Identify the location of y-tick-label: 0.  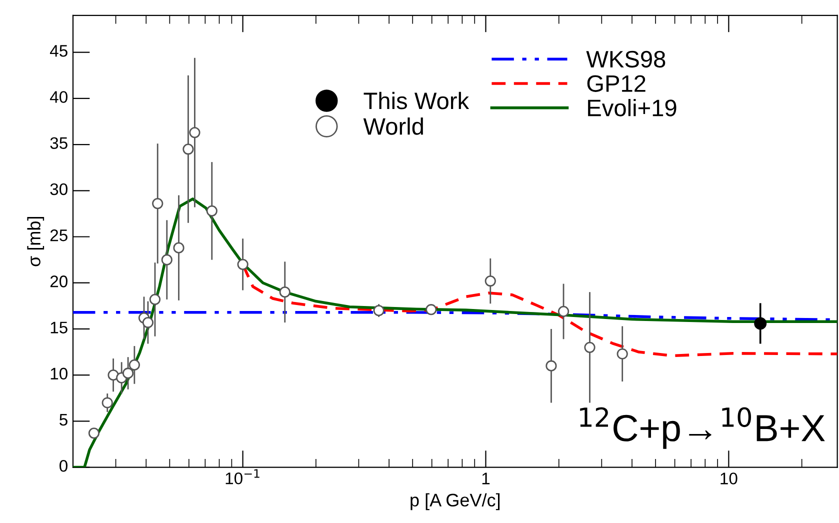
(64, 466).